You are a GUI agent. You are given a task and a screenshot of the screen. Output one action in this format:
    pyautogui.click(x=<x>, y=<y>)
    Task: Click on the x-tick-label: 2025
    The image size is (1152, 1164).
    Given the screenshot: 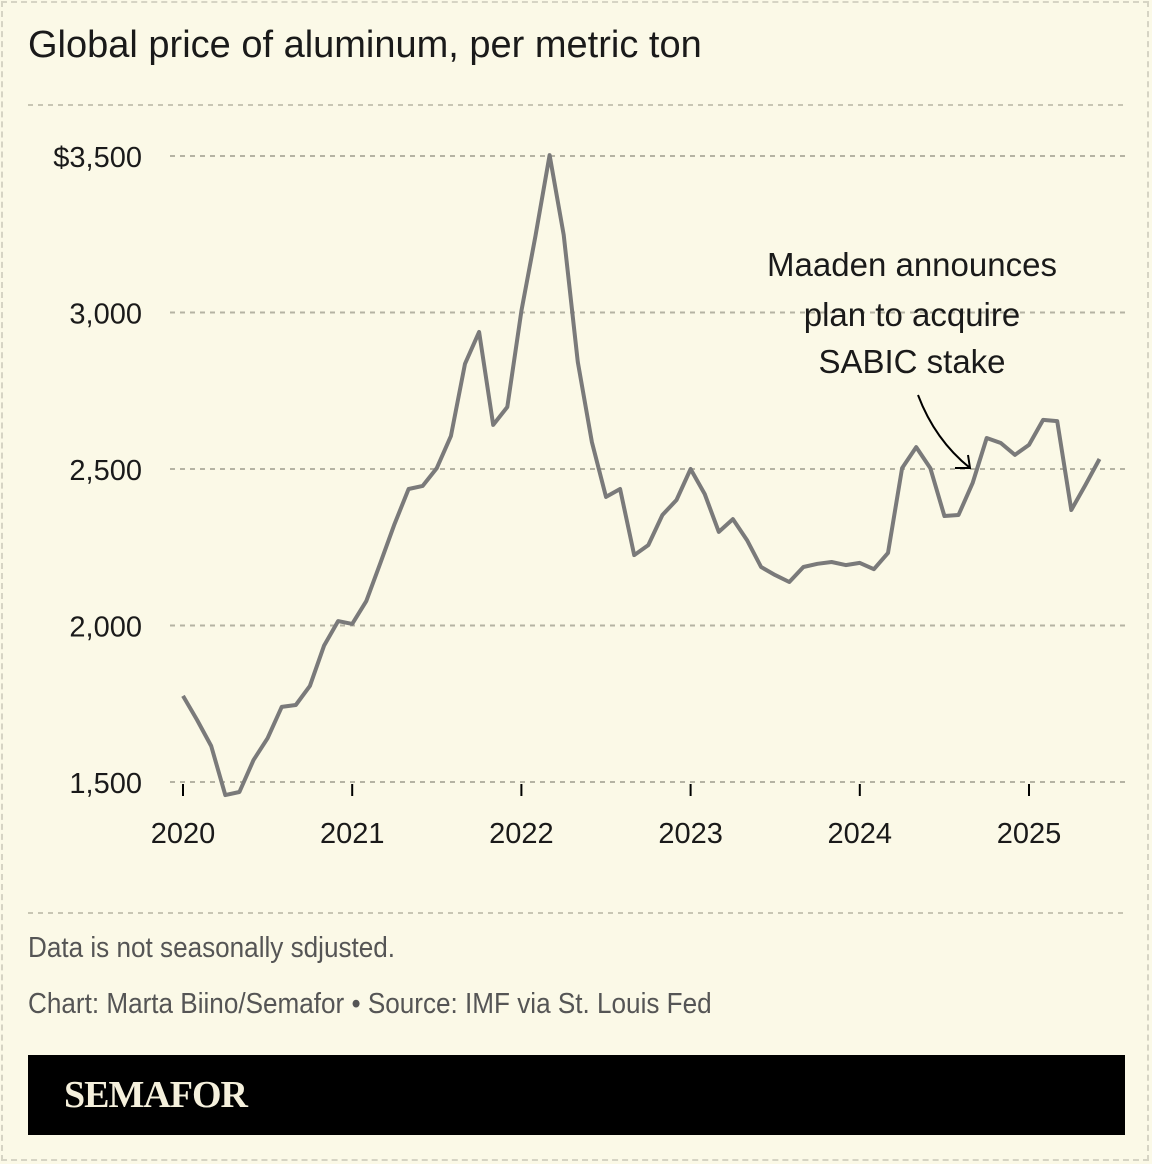 What is the action you would take?
    pyautogui.click(x=1029, y=834)
    